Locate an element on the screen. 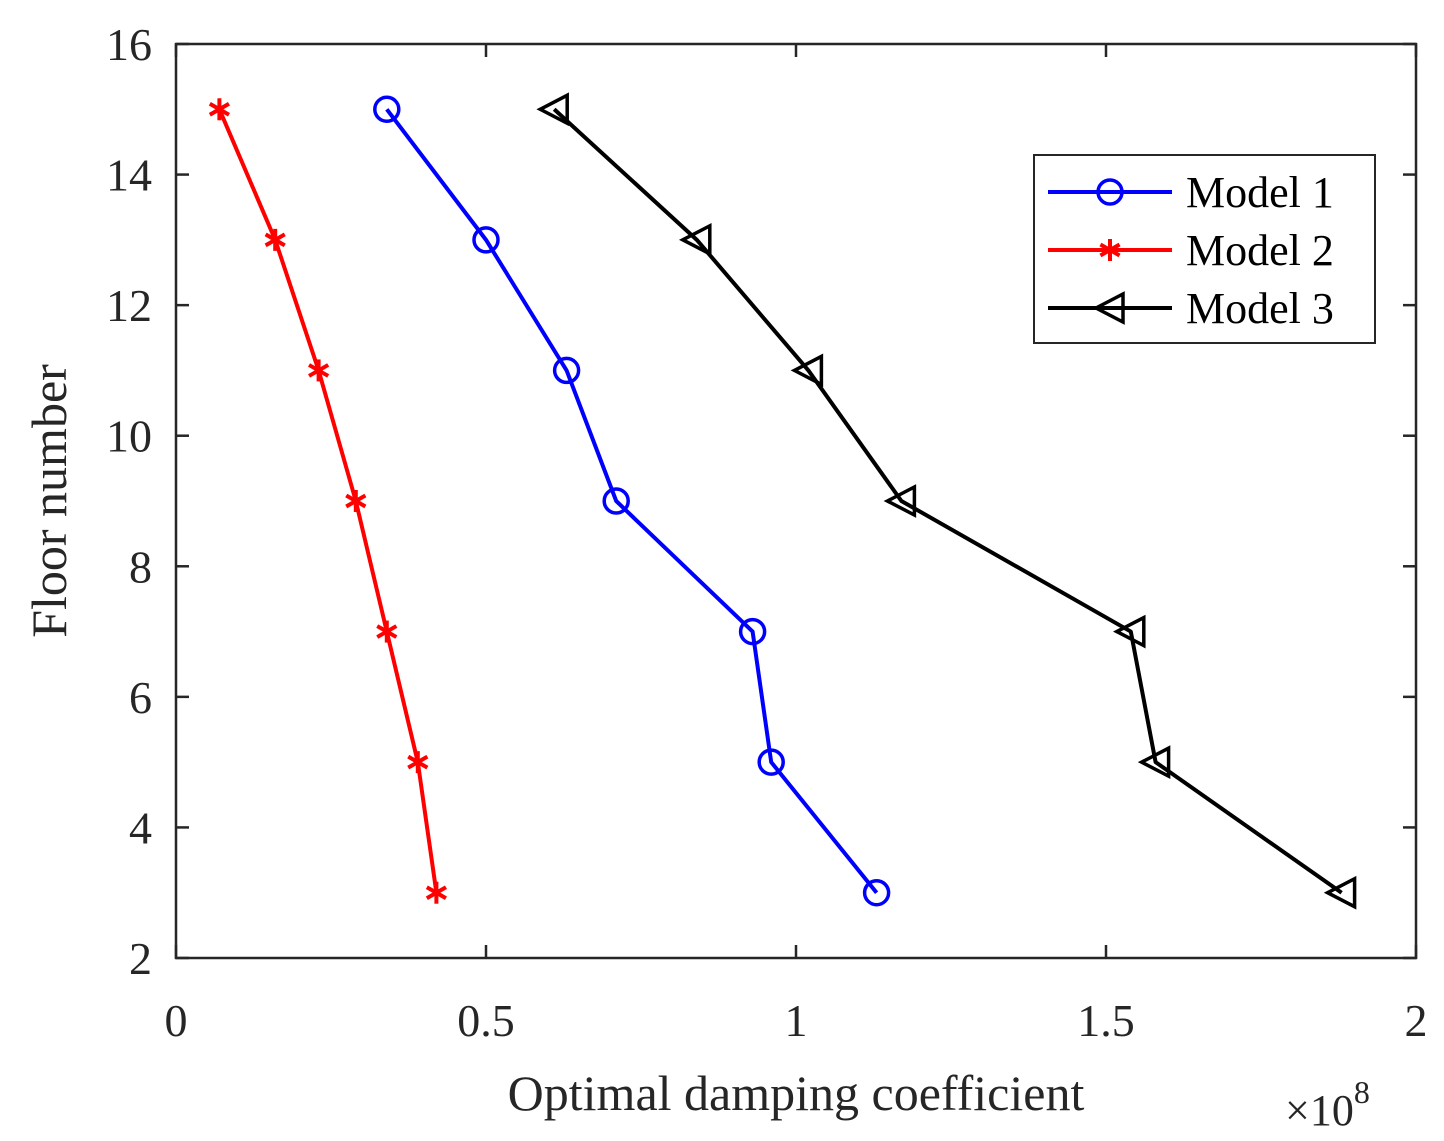 The height and width of the screenshot is (1141, 1444). y-axis-title: Floor number is located at coordinates (49, 501).